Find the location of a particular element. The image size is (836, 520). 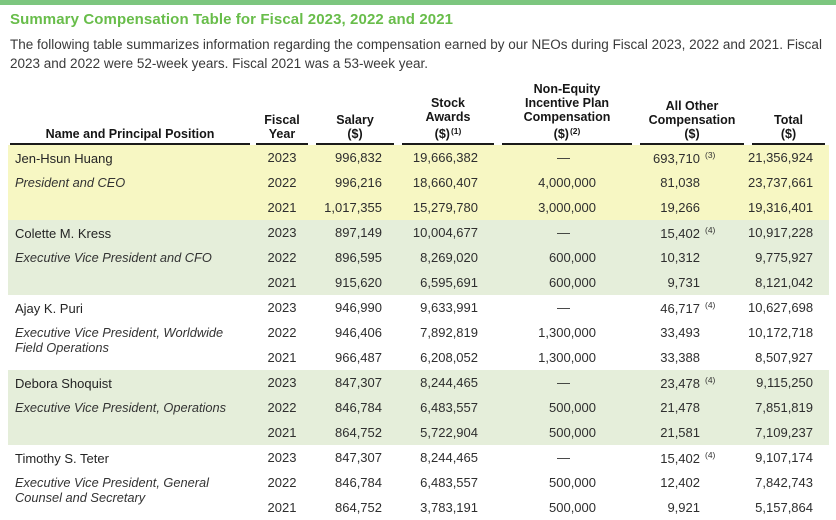

cell-value: 7,109,237 is located at coordinates (784, 432).